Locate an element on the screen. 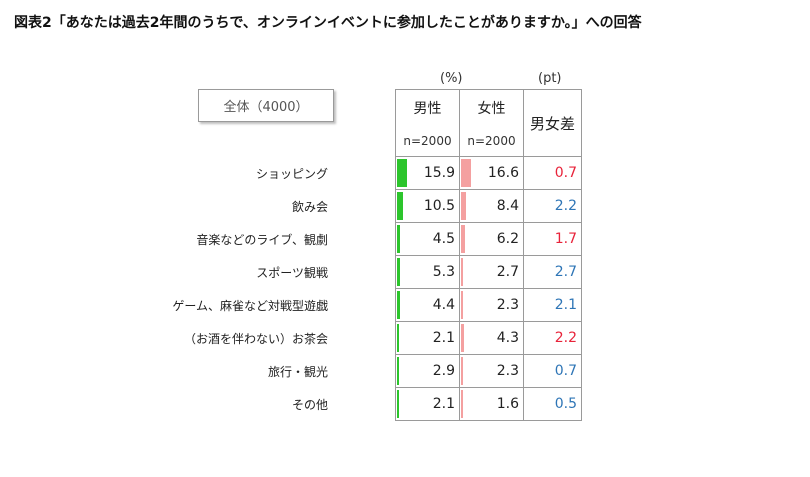 The height and width of the screenshot is (477, 810). category-label: ショッピング is located at coordinates (291, 174).